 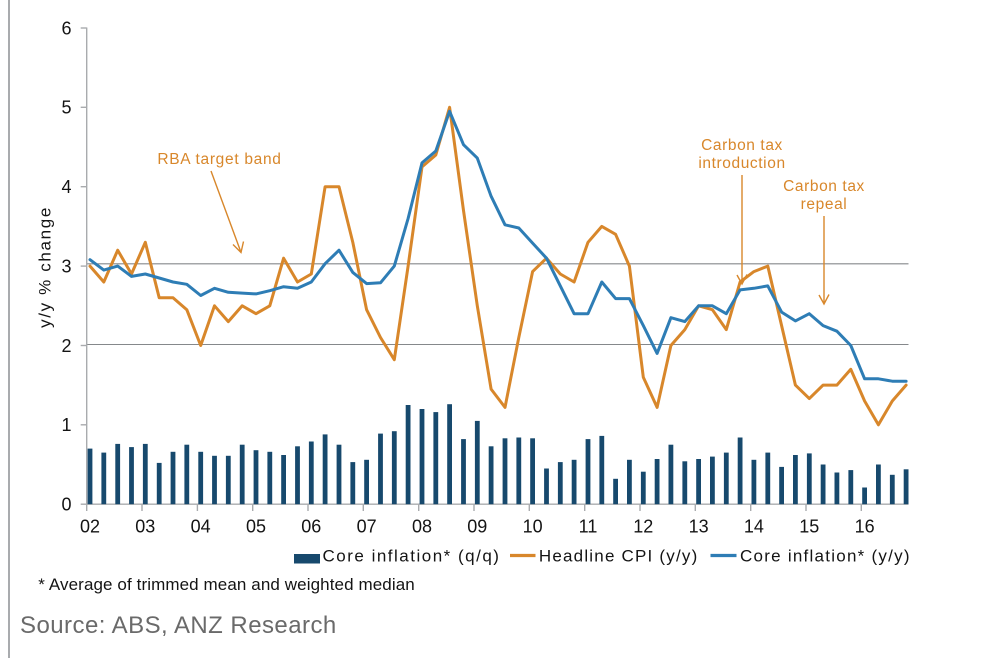 I want to click on svg-text: 12, so click(x=643, y=527).